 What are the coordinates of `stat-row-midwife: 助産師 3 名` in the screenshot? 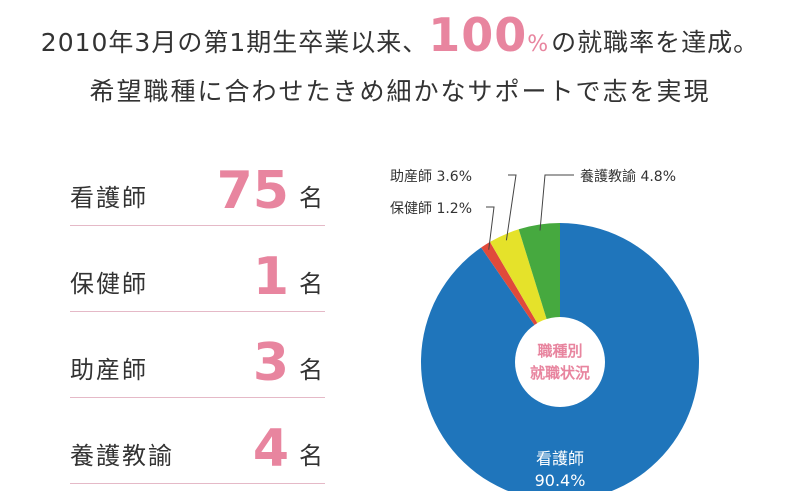 It's located at (197, 355).